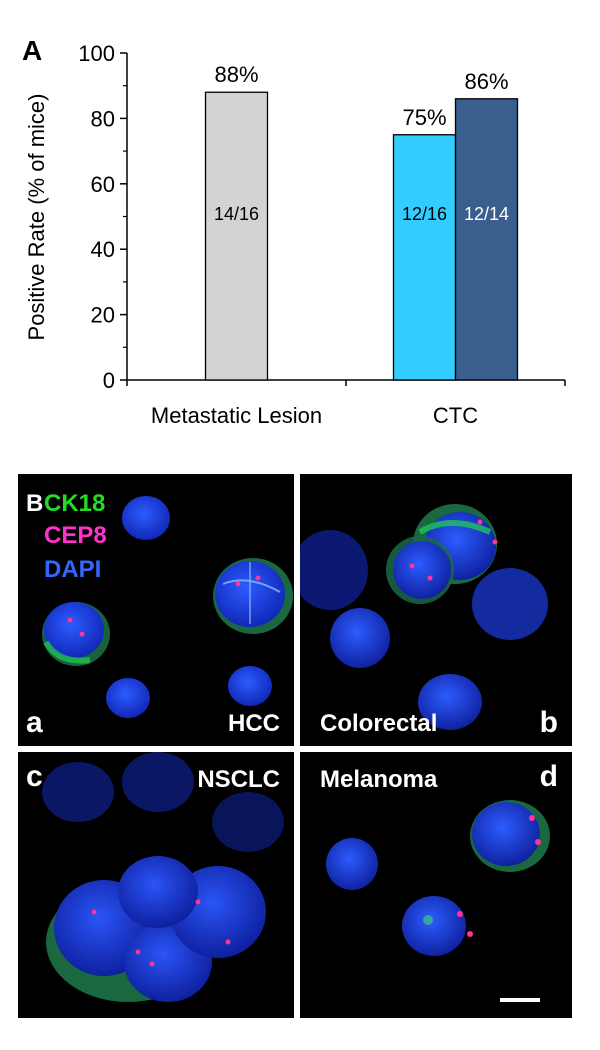 The image size is (600, 1050). Describe the element at coordinates (75, 535) in the screenshot. I see `legend-cep8: CEP8` at that location.